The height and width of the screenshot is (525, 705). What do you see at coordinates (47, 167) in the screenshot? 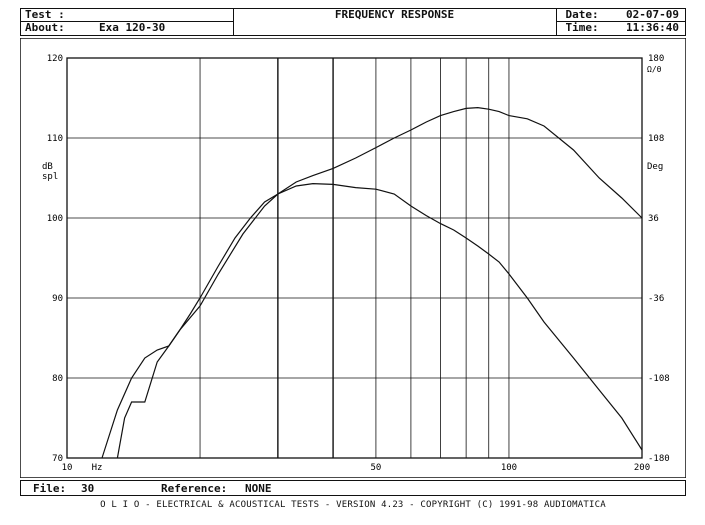
I see `y-axis-label-line1: dB` at bounding box center [47, 167].